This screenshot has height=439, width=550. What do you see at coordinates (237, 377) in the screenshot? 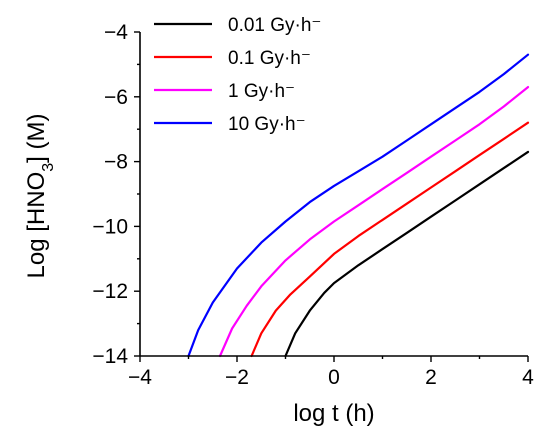
I see `x-tick-label: −2` at bounding box center [237, 377].